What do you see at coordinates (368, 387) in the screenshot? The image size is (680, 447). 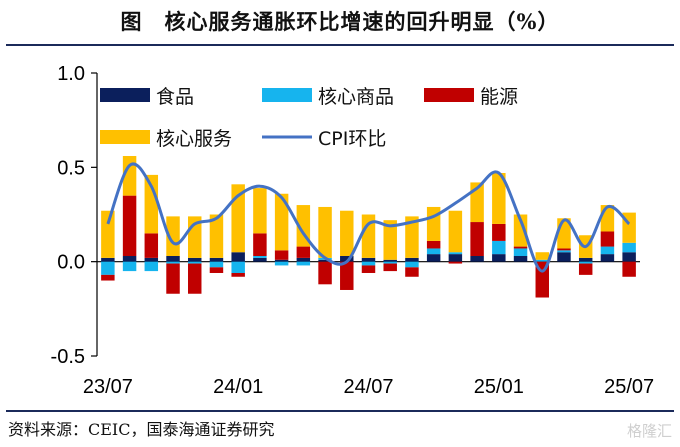 I see `x-tick-label: 24/07` at bounding box center [368, 387].